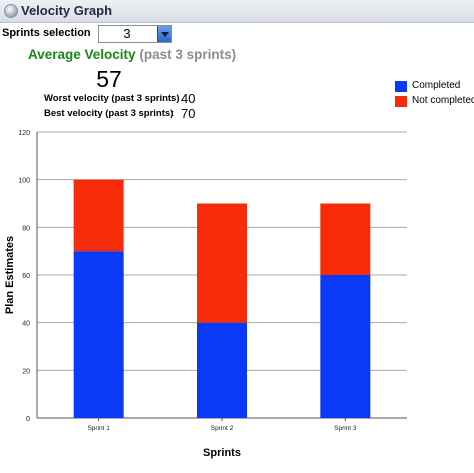 The height and width of the screenshot is (473, 474). I want to click on x-tick-label: Sprint 1, so click(98, 428).